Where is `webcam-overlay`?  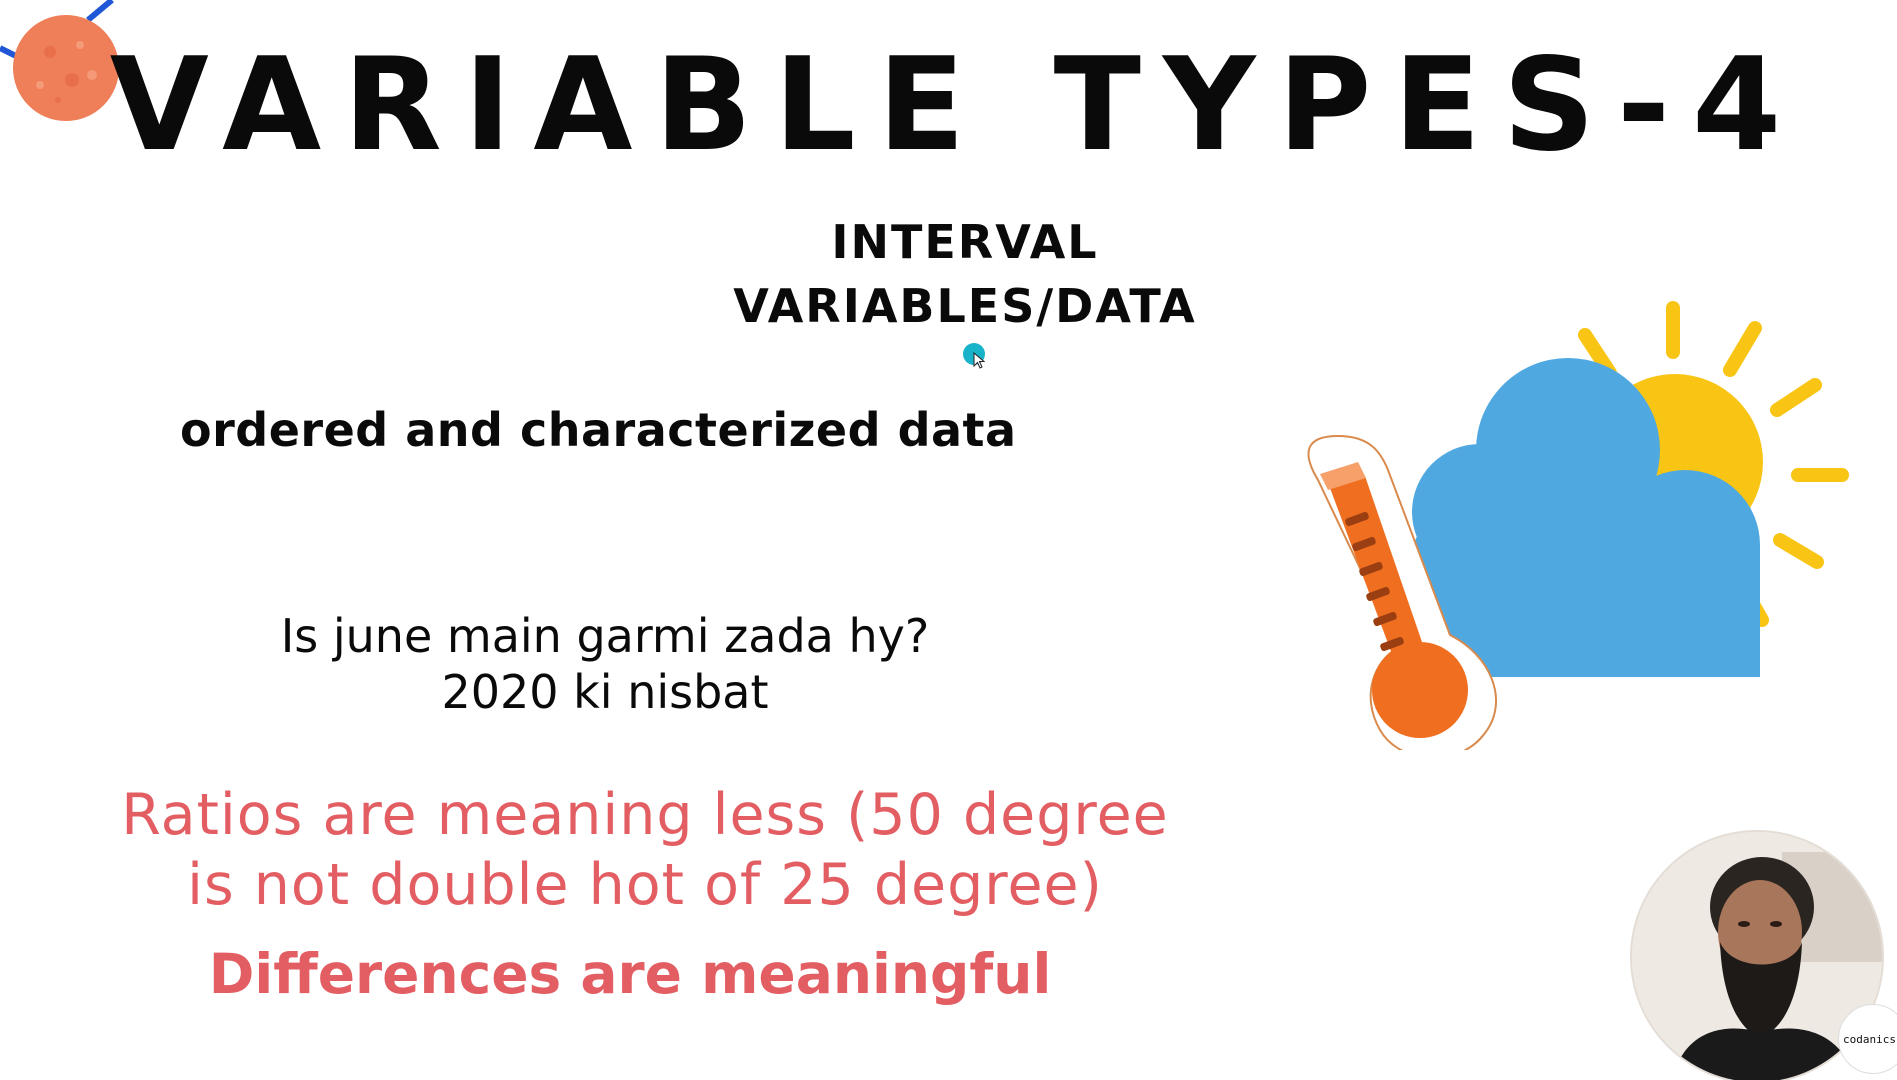
webcam-overlay is located at coordinates (1757, 955).